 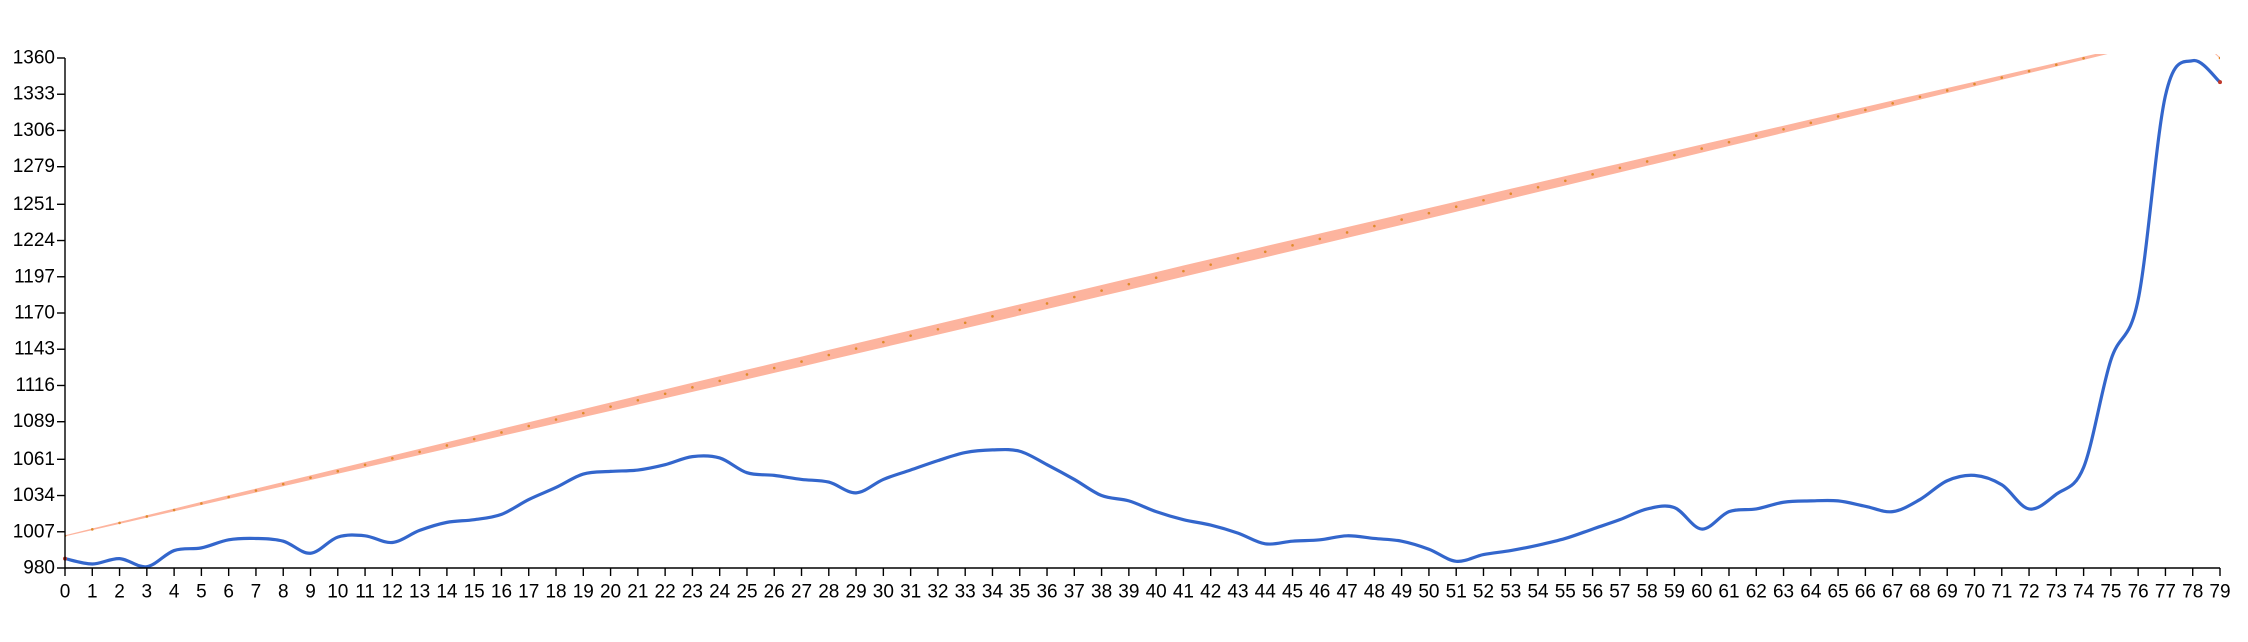 What do you see at coordinates (1428, 592) in the screenshot?
I see `x-tick-label-50: 50` at bounding box center [1428, 592].